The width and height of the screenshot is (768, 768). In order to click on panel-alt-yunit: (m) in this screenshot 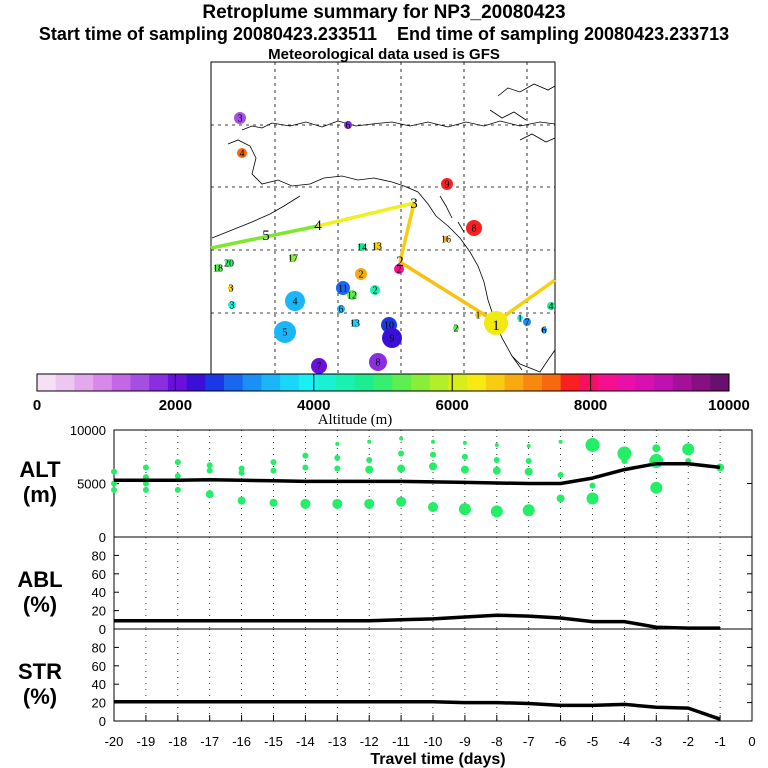, I will do `click(40, 494)`.